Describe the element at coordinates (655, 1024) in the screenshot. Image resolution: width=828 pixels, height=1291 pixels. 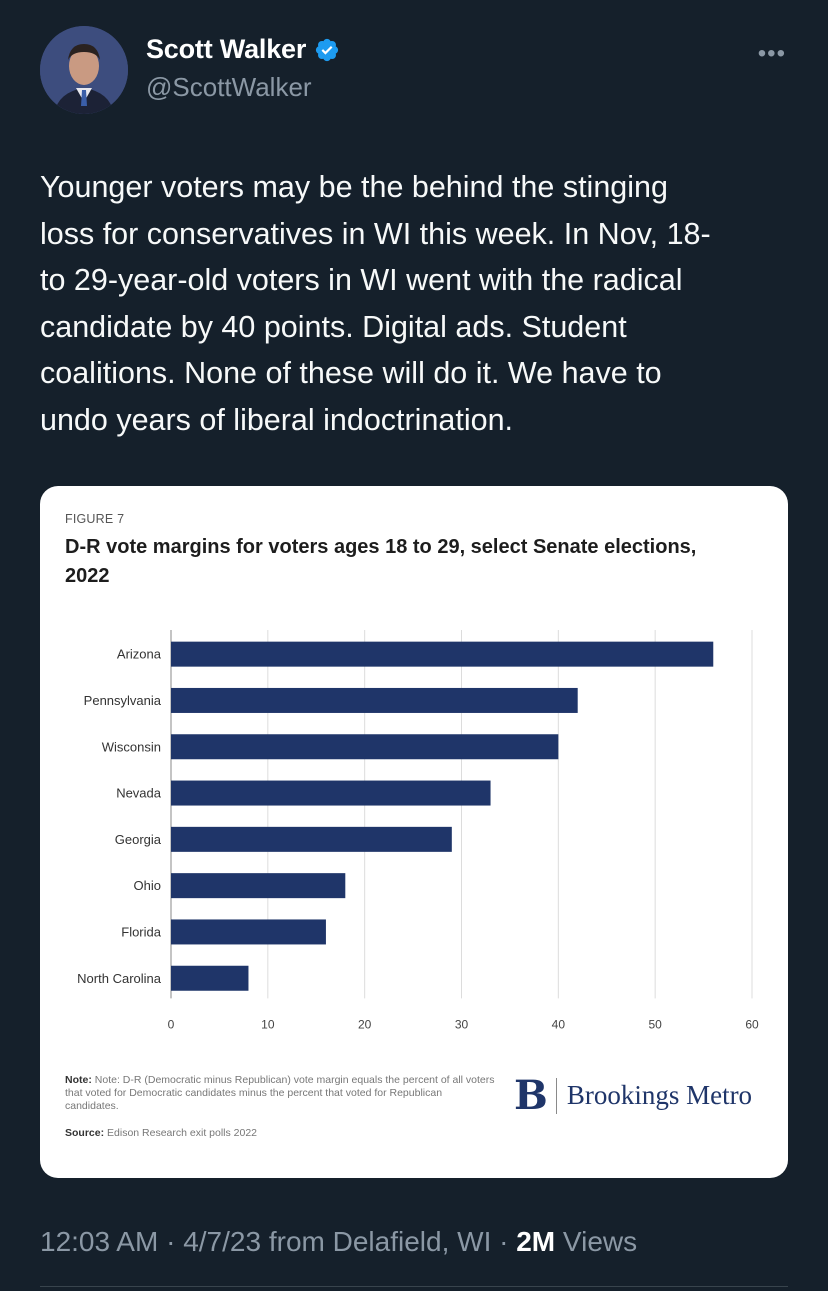
I see `x-tick-label: 50` at that location.